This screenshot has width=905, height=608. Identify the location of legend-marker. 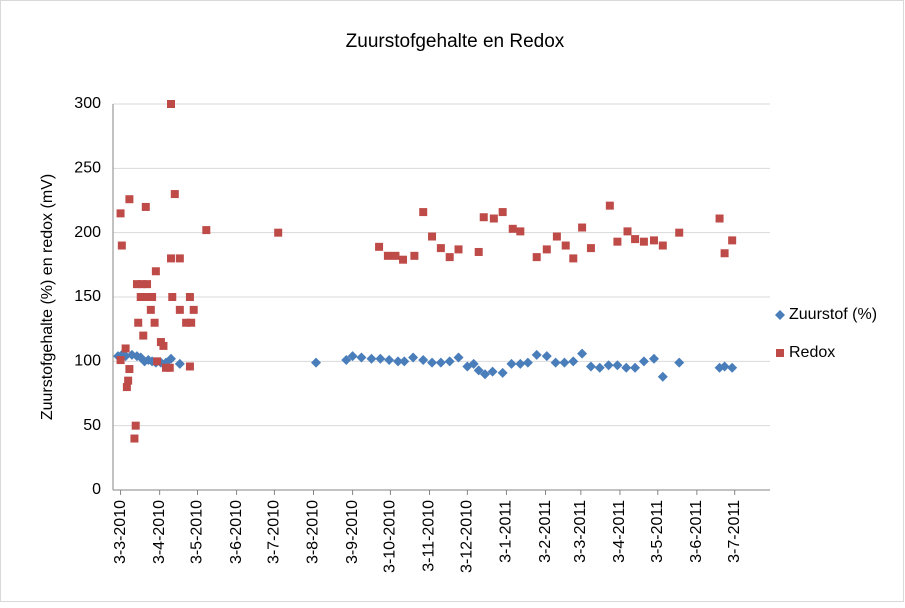
(780, 315).